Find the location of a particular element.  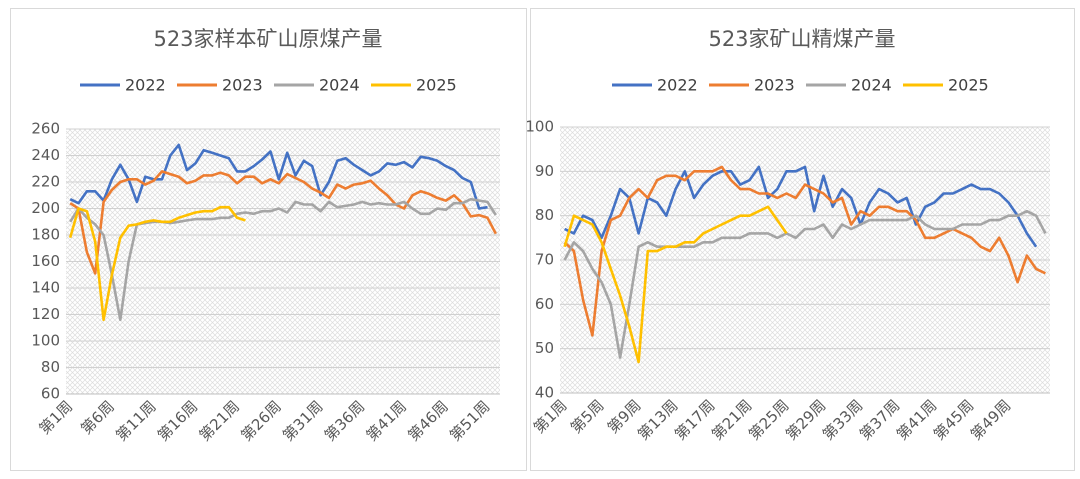

y-tick-label: 260 is located at coordinates (45, 129).